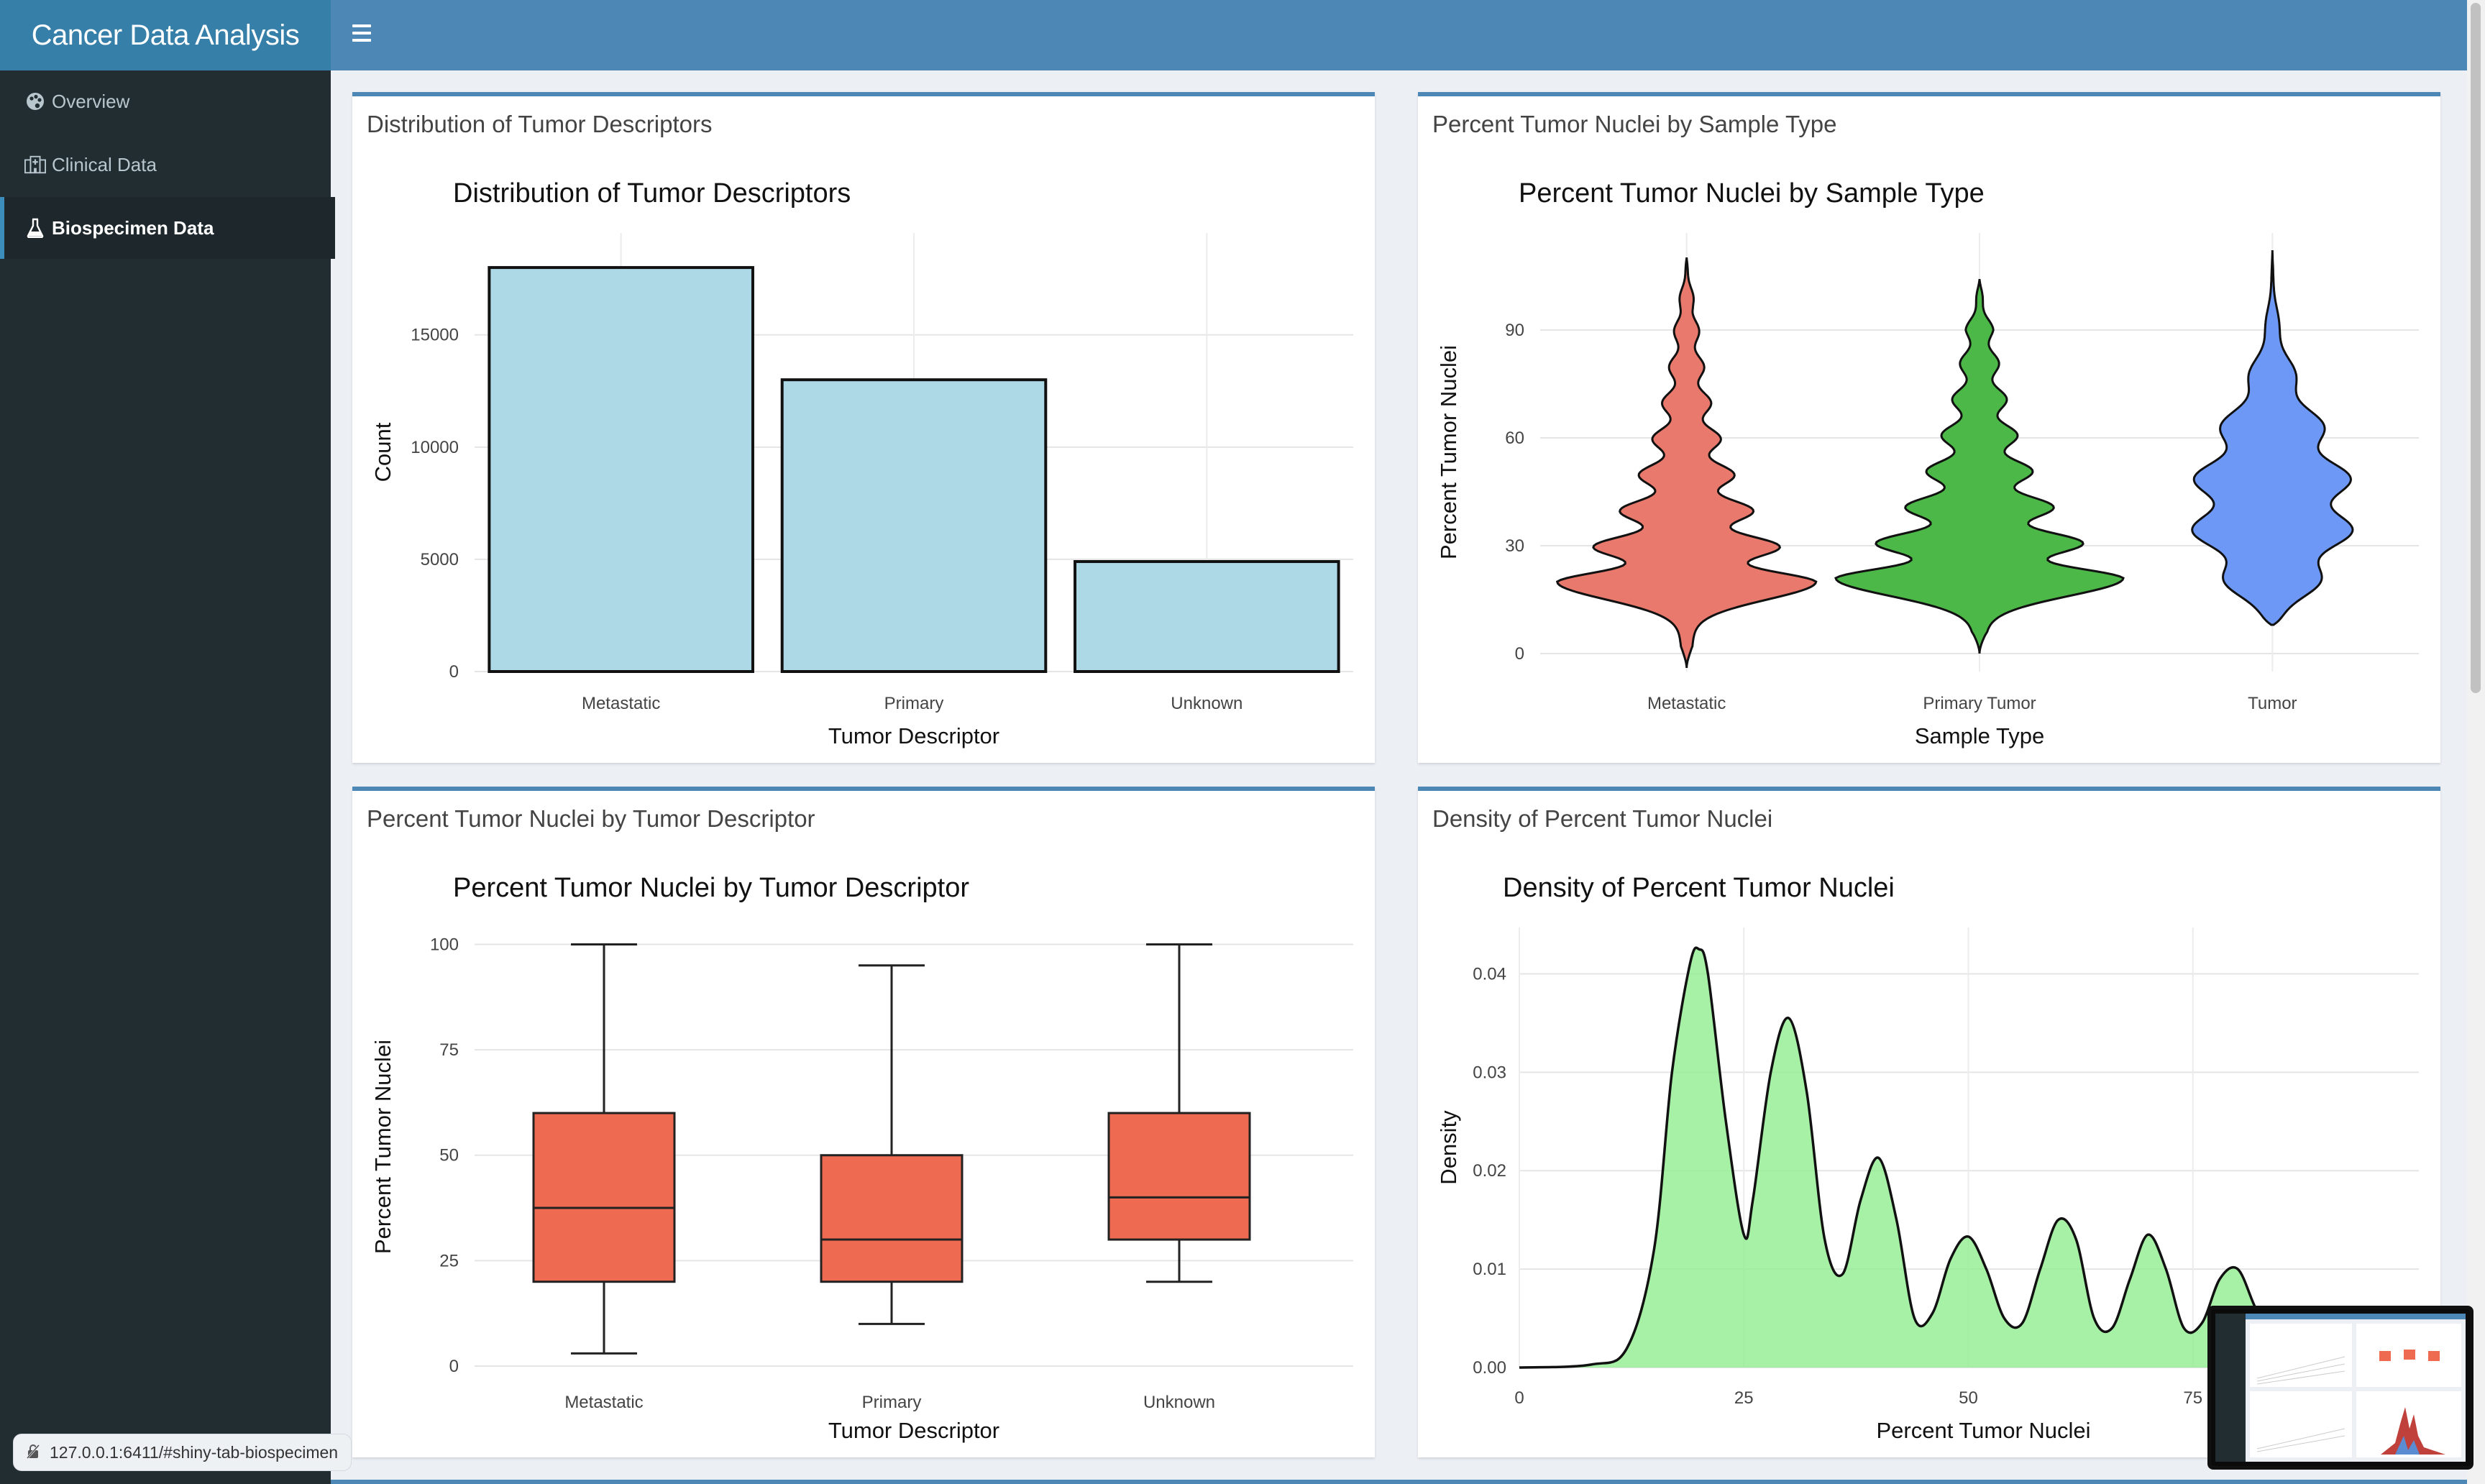  Describe the element at coordinates (1979, 735) in the screenshot. I see `x-axis-label: Sample Type` at that location.